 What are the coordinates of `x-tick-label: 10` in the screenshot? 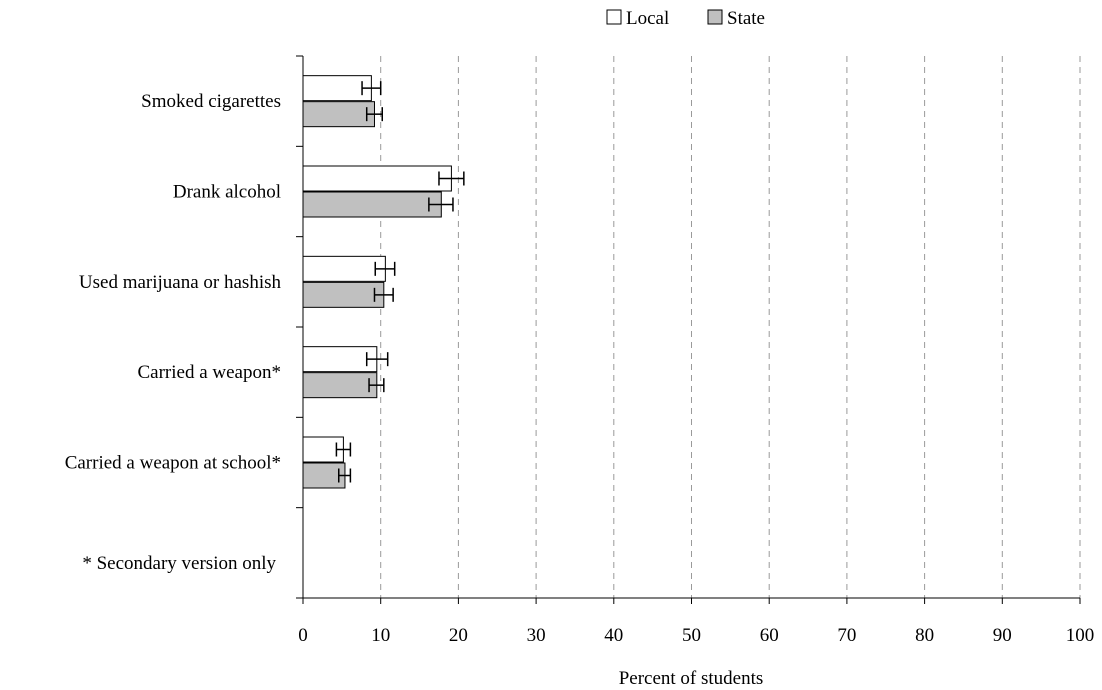 It's located at (380, 635).